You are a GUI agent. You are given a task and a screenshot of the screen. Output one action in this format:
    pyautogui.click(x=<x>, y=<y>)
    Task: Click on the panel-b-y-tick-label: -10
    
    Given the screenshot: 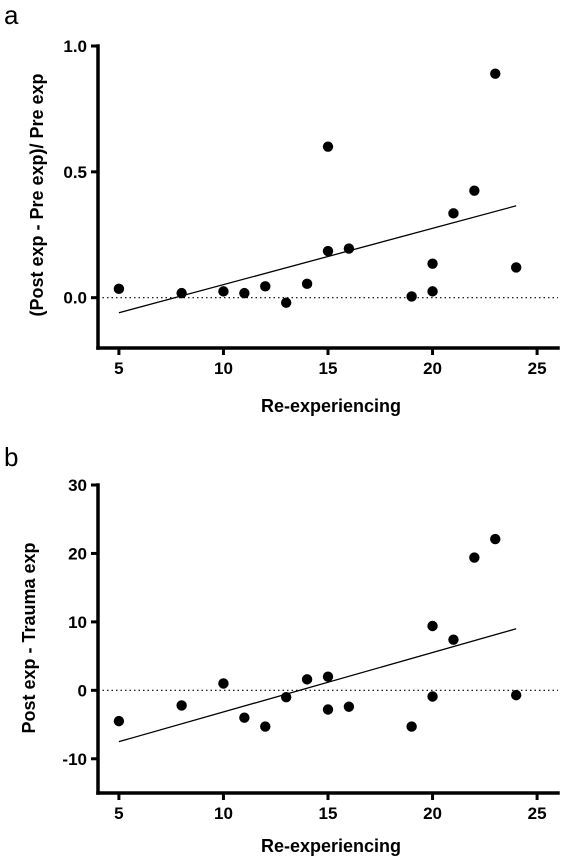 What is the action you would take?
    pyautogui.click(x=74, y=759)
    